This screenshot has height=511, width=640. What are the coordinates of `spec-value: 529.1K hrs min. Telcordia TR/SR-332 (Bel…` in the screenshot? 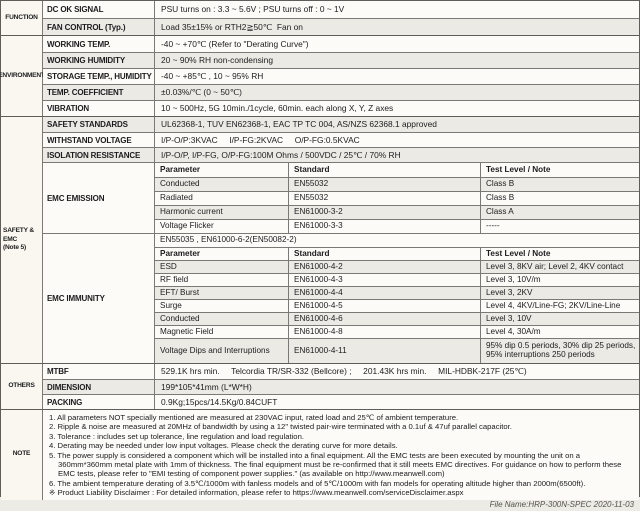 It's located at (344, 371).